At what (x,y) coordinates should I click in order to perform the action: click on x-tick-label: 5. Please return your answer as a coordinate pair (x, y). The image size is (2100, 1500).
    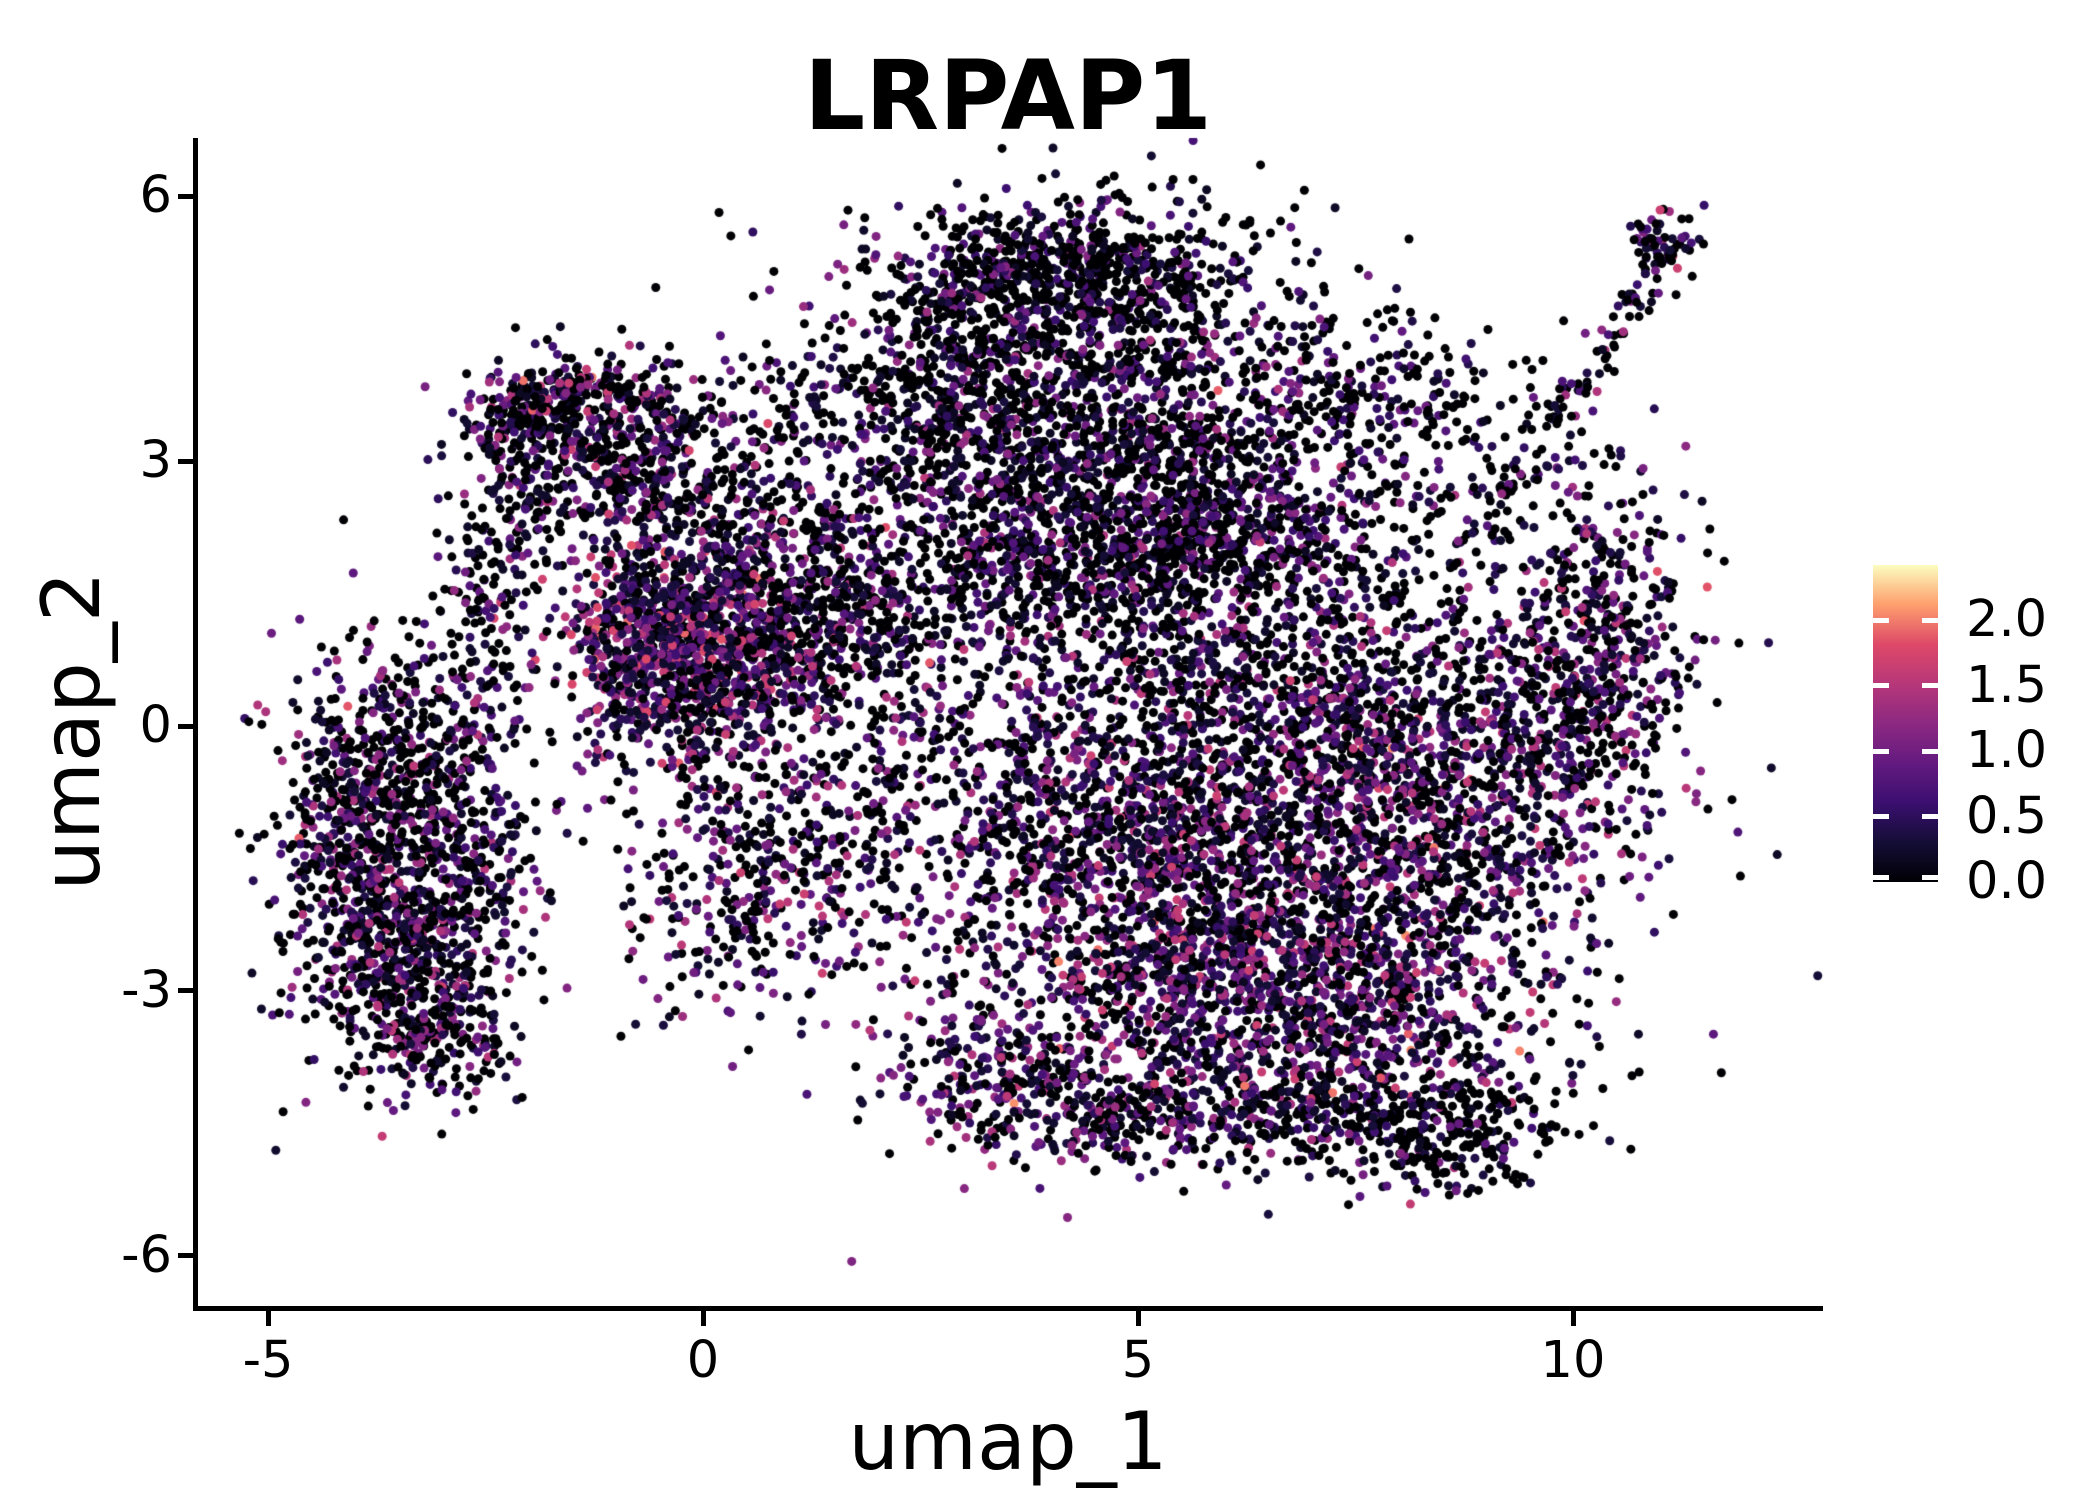
    Looking at the image, I should click on (1138, 1360).